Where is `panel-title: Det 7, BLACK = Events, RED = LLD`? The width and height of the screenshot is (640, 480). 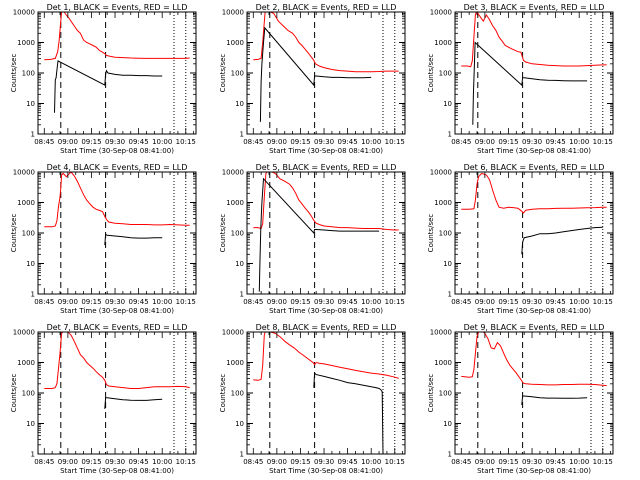
panel-title: Det 7, BLACK = Events, RED = LLD is located at coordinates (117, 327).